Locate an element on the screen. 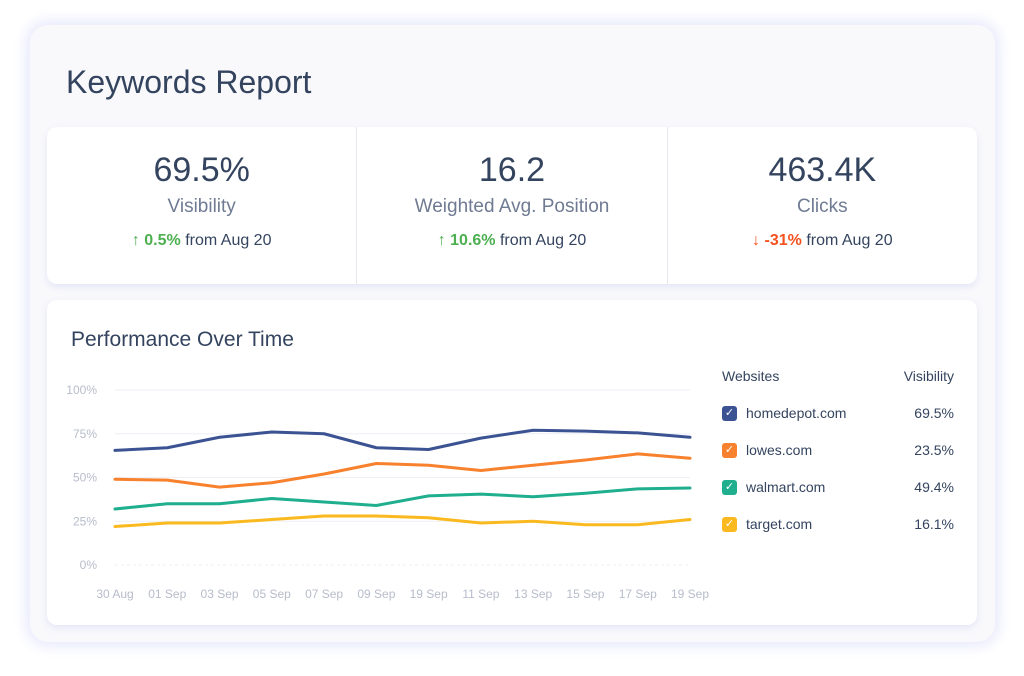 Image resolution: width=1024 pixels, height=676 pixels. x-tick-label: 07 Sep is located at coordinates (324, 594).